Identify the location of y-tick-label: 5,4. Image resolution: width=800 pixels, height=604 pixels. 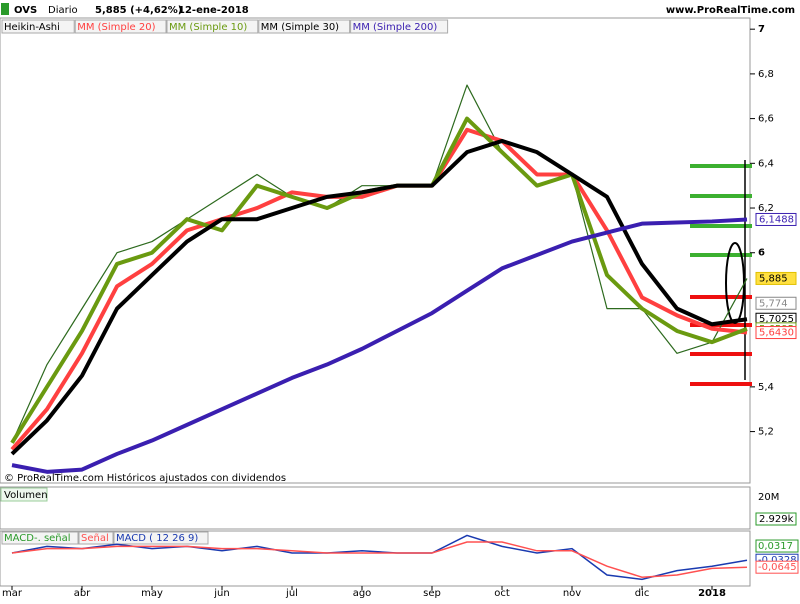
(766, 387).